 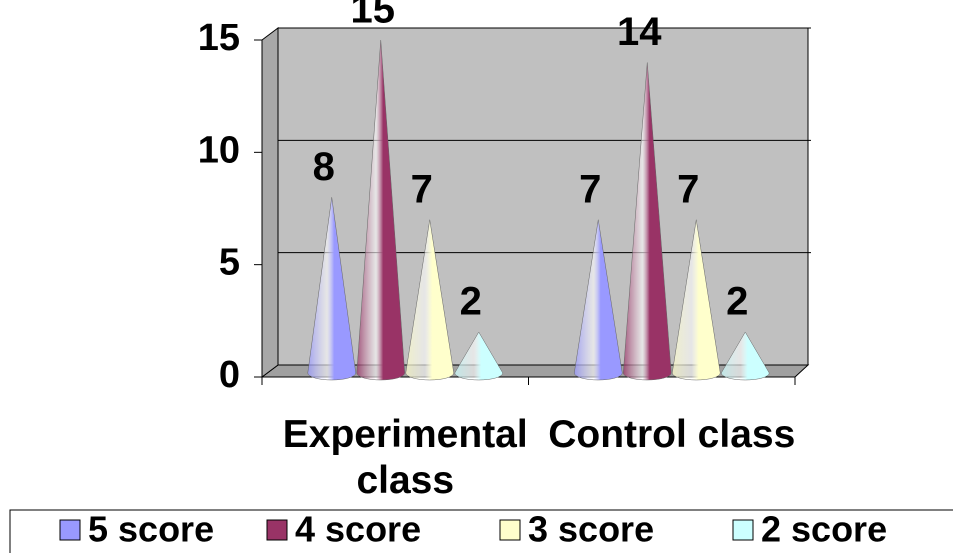 I want to click on data-label: 8, so click(x=324, y=167).